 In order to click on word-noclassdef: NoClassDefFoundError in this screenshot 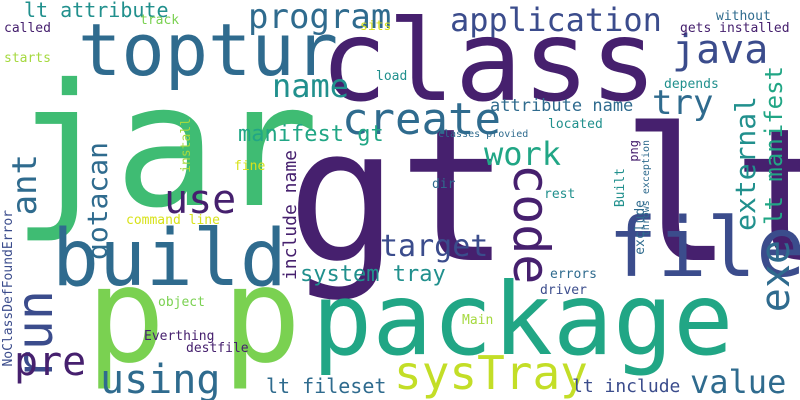, I will do `click(8, 288)`.